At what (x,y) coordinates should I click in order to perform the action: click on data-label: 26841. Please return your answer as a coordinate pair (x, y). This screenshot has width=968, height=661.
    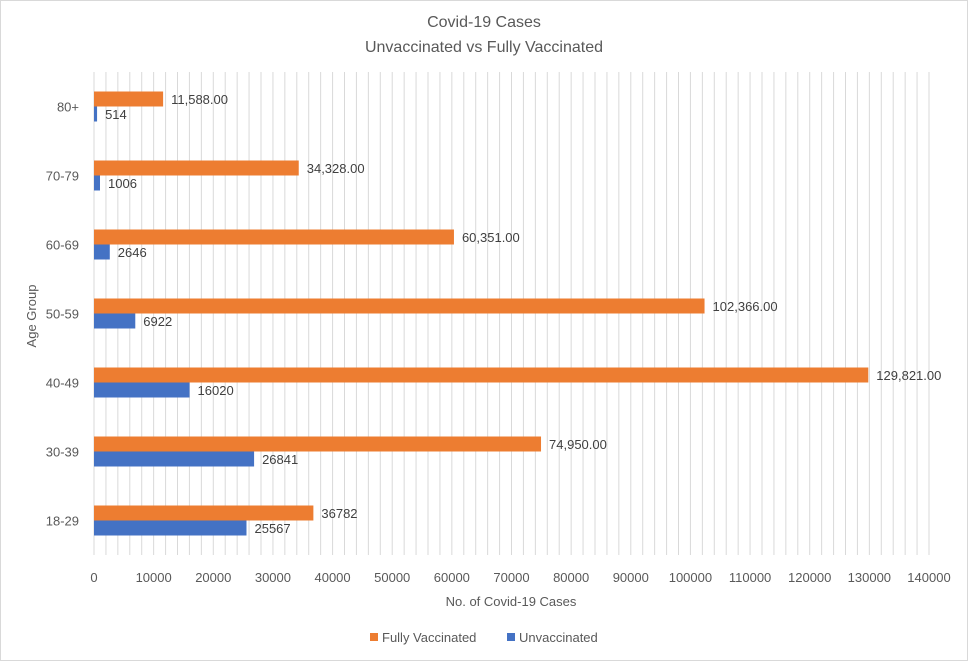
    Looking at the image, I should click on (280, 459).